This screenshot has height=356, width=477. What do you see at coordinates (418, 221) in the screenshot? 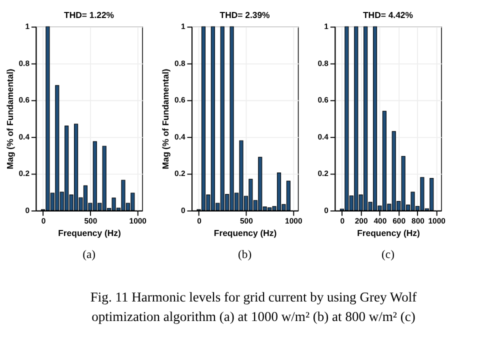
I see `x-tick-label: 800` at bounding box center [418, 221].